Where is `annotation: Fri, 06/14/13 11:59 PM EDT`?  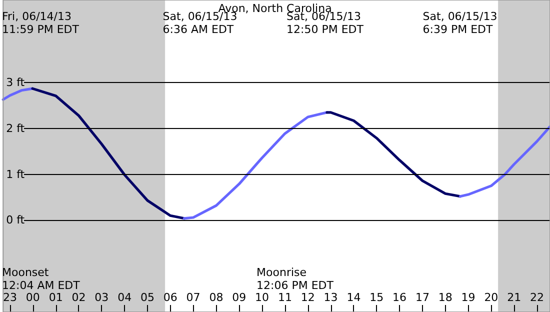 annotation: Fri, 06/14/13 11:59 PM EDT is located at coordinates (41, 23).